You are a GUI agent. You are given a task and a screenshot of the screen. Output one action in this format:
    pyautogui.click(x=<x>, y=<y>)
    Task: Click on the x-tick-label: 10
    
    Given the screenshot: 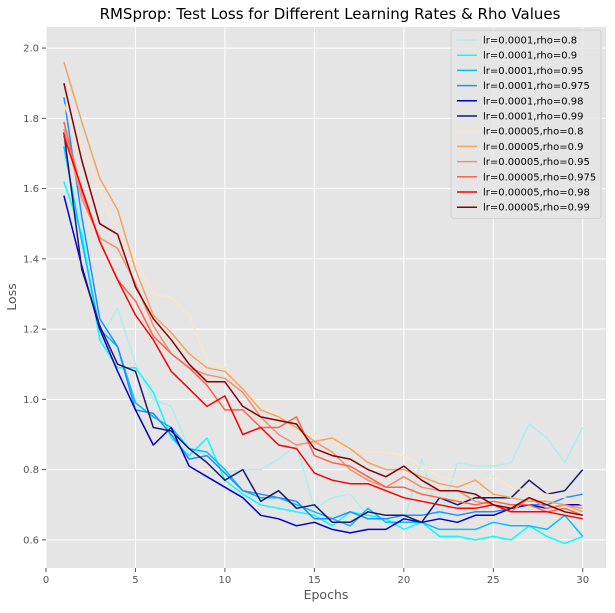 What is the action you would take?
    pyautogui.click(x=225, y=580)
    